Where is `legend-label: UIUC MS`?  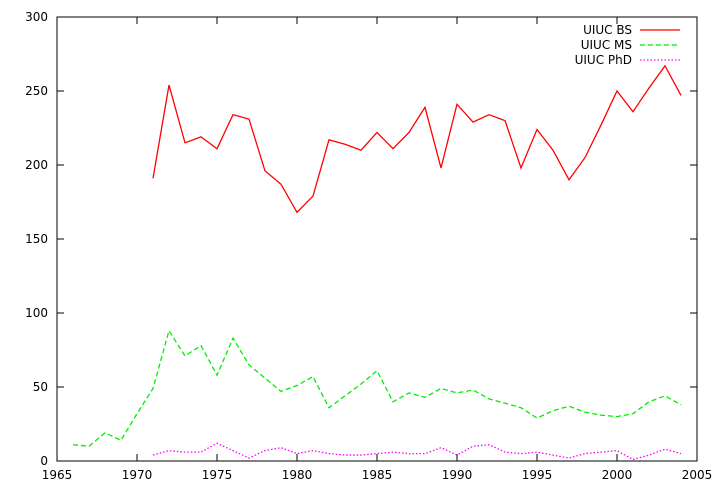
legend-label: UIUC MS is located at coordinates (606, 45).